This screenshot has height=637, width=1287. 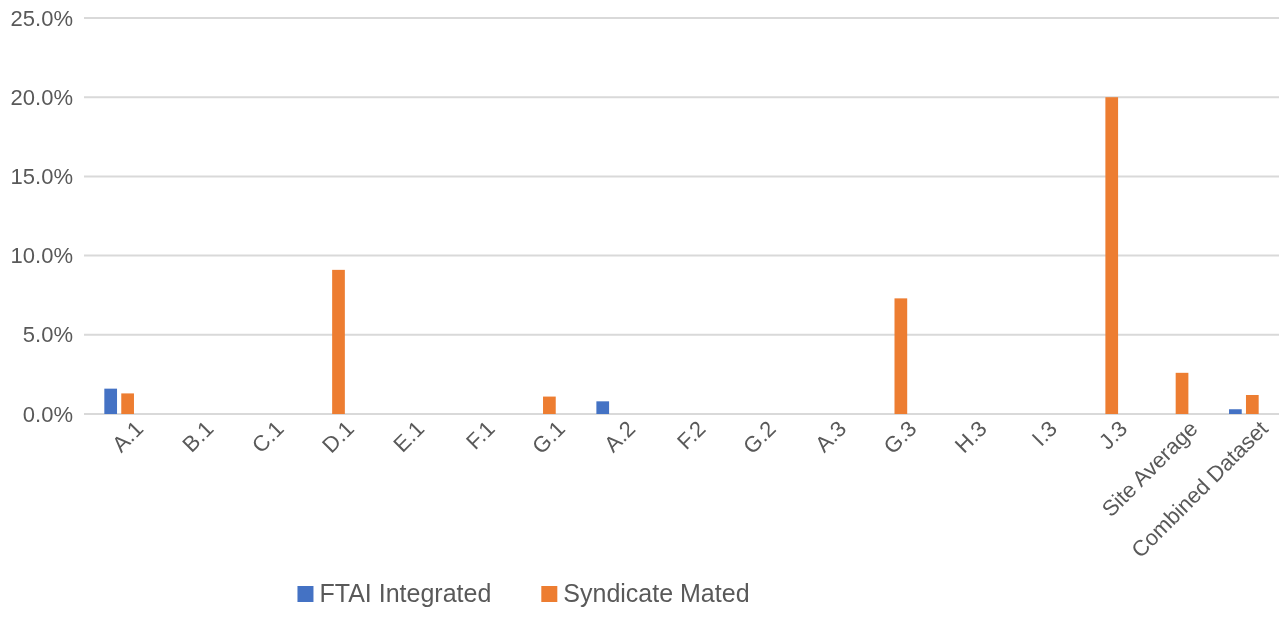 I want to click on x-tick-label: B.1, so click(x=198, y=436).